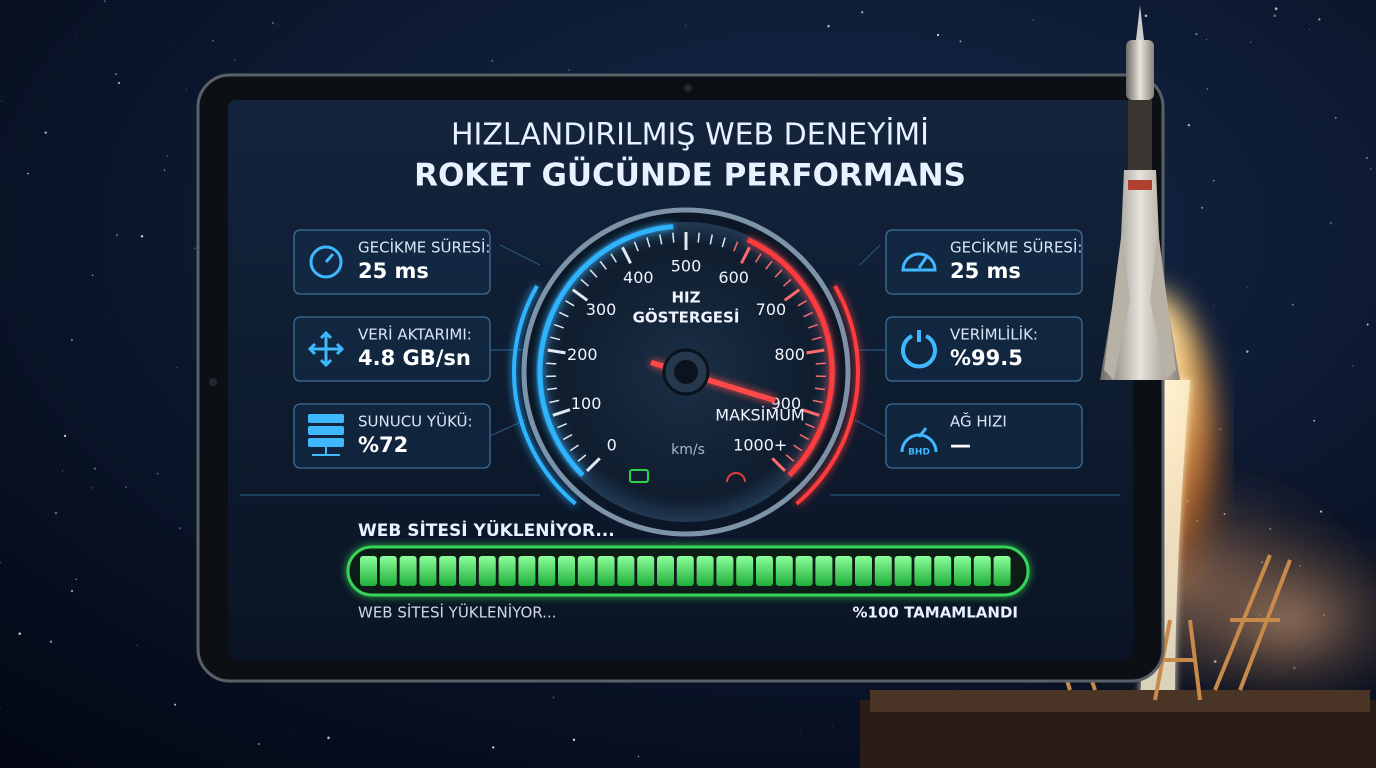 This screenshot has height=768, width=1376. I want to click on icon-text: BHD, so click(919, 453).